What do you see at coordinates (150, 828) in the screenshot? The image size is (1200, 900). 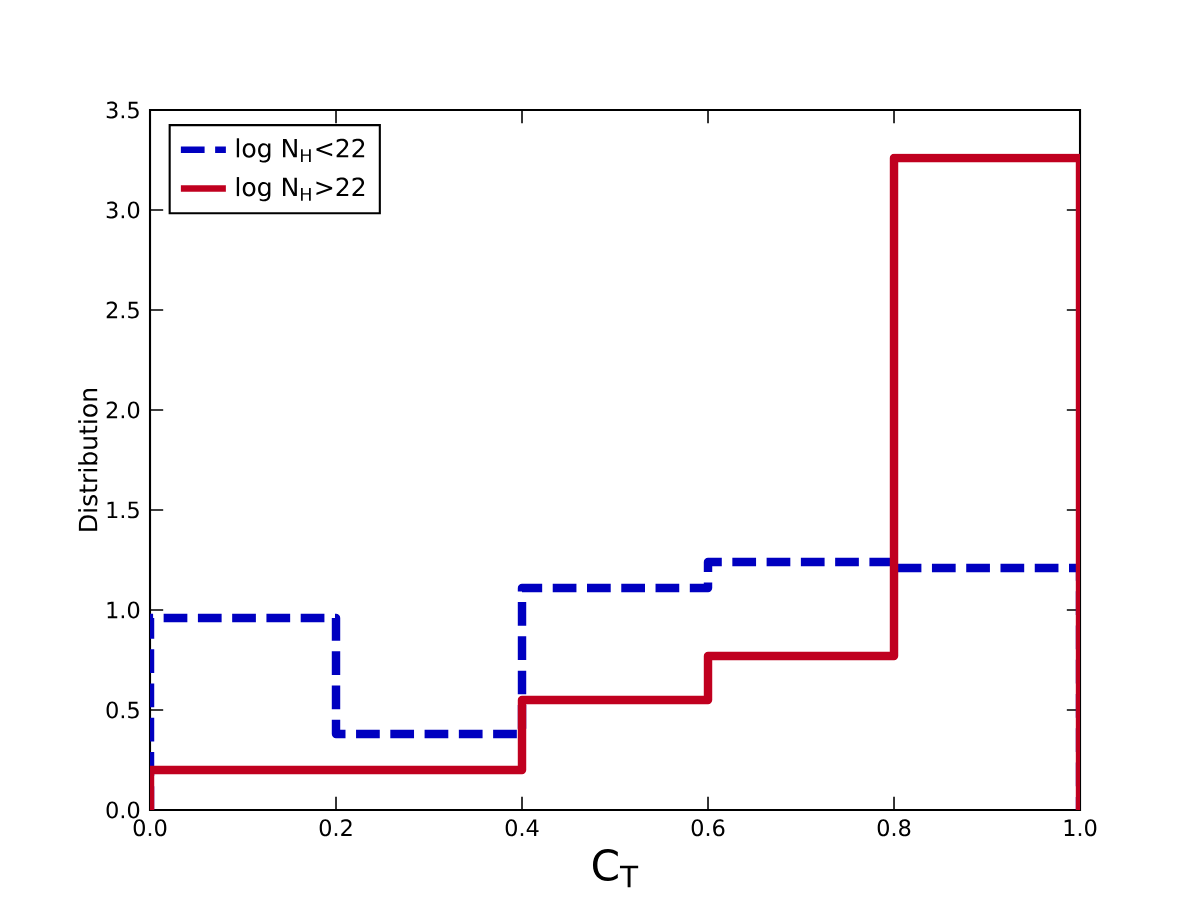 I see `x-tick-label: 0.0` at bounding box center [150, 828].